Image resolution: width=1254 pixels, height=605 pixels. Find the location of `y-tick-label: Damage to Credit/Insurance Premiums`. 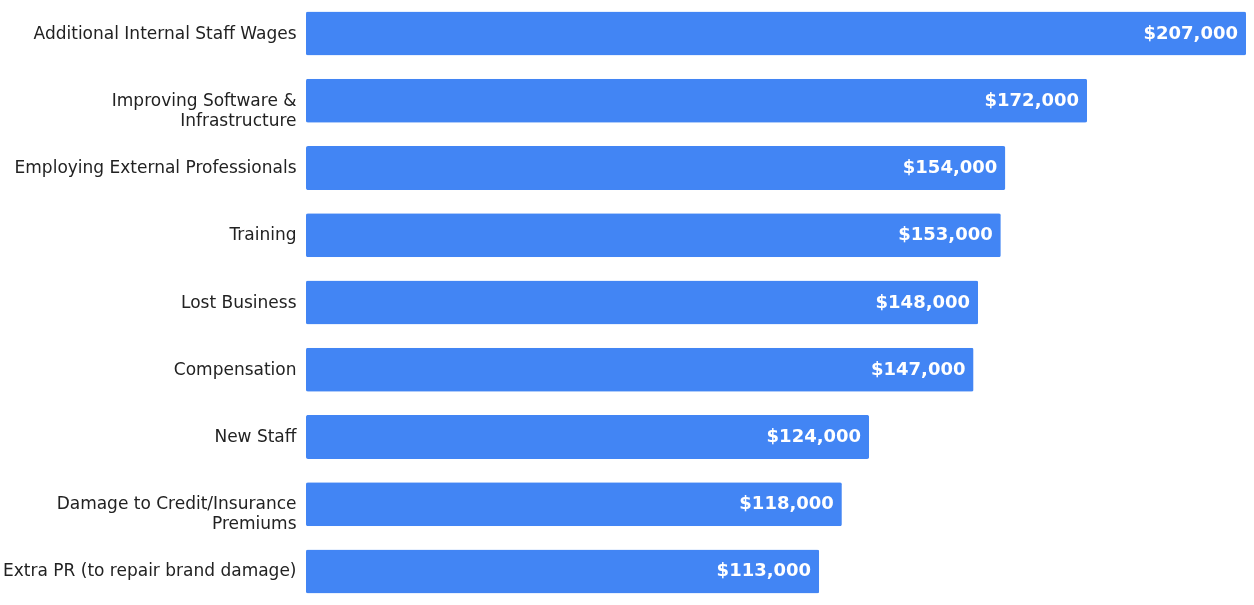

y-tick-label: Damage to Credit/Insurance Premiums is located at coordinates (176, 513).